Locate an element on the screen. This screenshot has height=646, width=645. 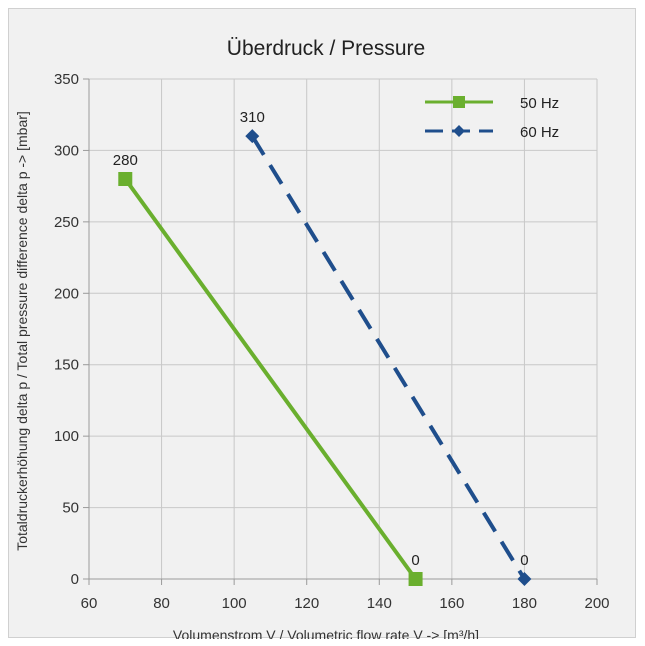
data-label-50hz: 0 is located at coordinates (415, 560).